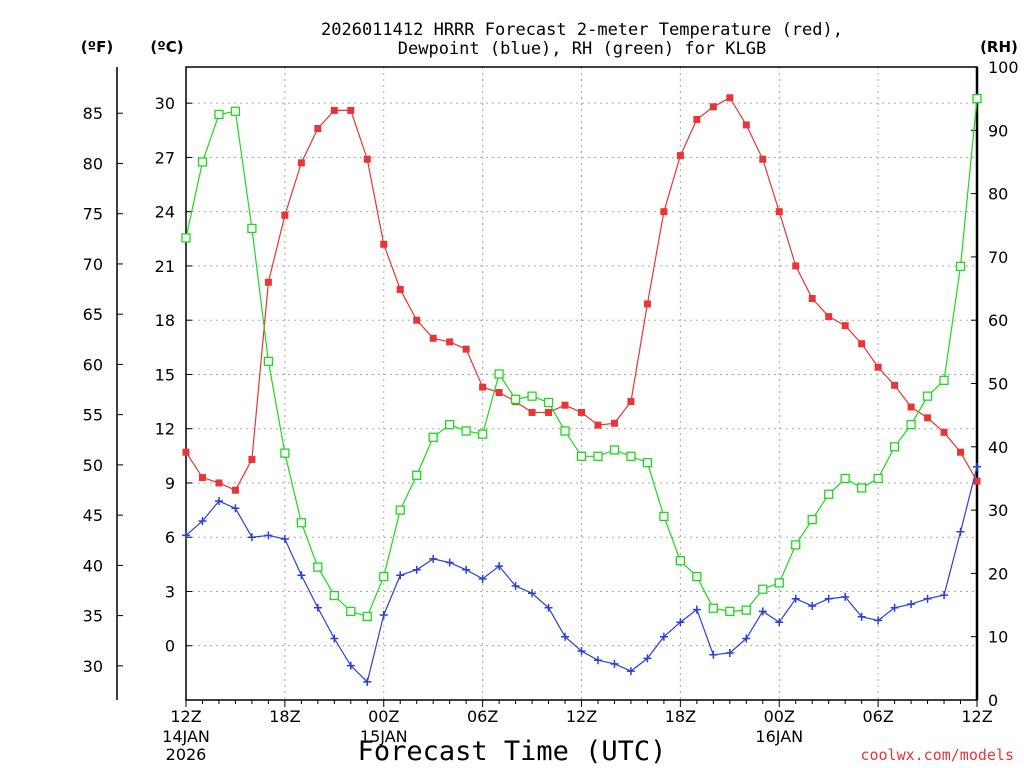  I want to click on fahrenheit-tick-label: 30, so click(93, 666).